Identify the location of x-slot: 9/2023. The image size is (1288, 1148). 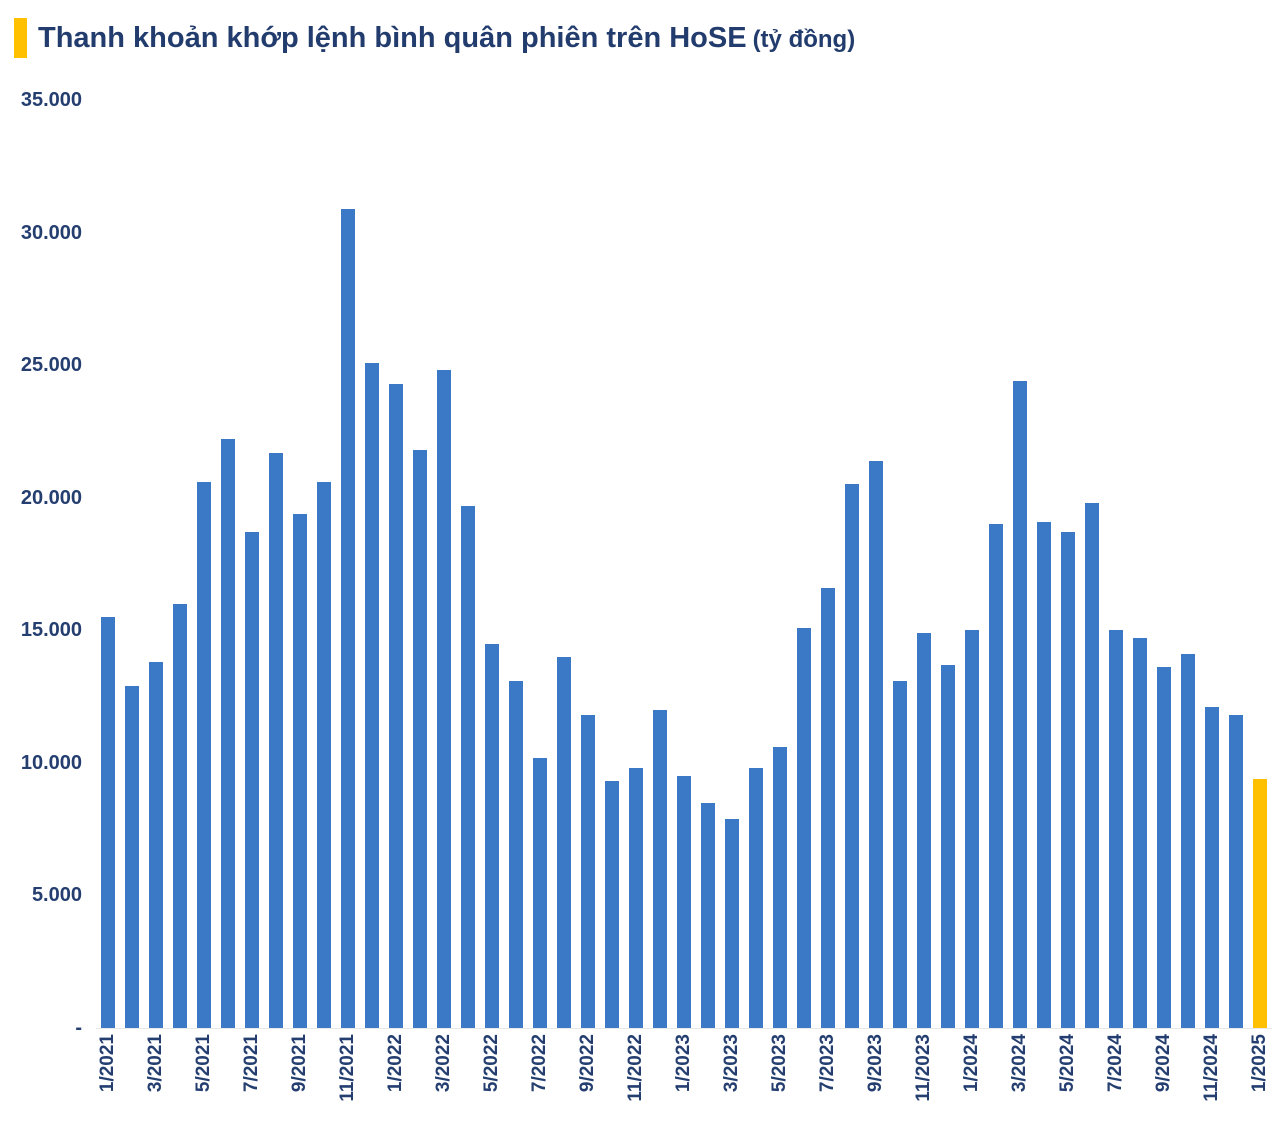
(876, 1063).